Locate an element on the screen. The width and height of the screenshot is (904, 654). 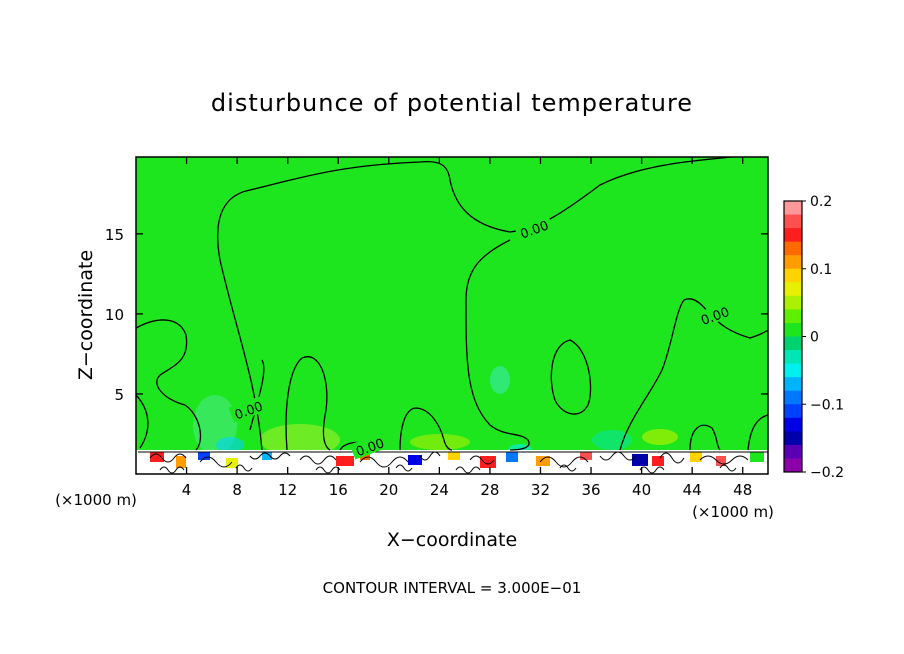
y-axis-label: Z−coordinate is located at coordinates (86, 315).